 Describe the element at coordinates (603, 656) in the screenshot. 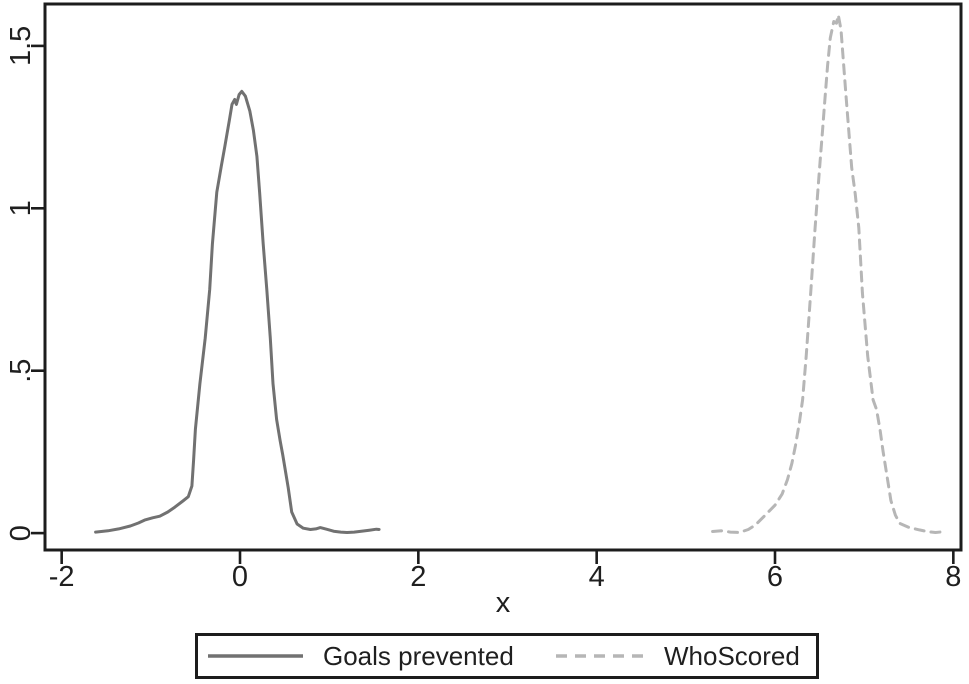

I see `legend-swatch-dashed-line` at that location.